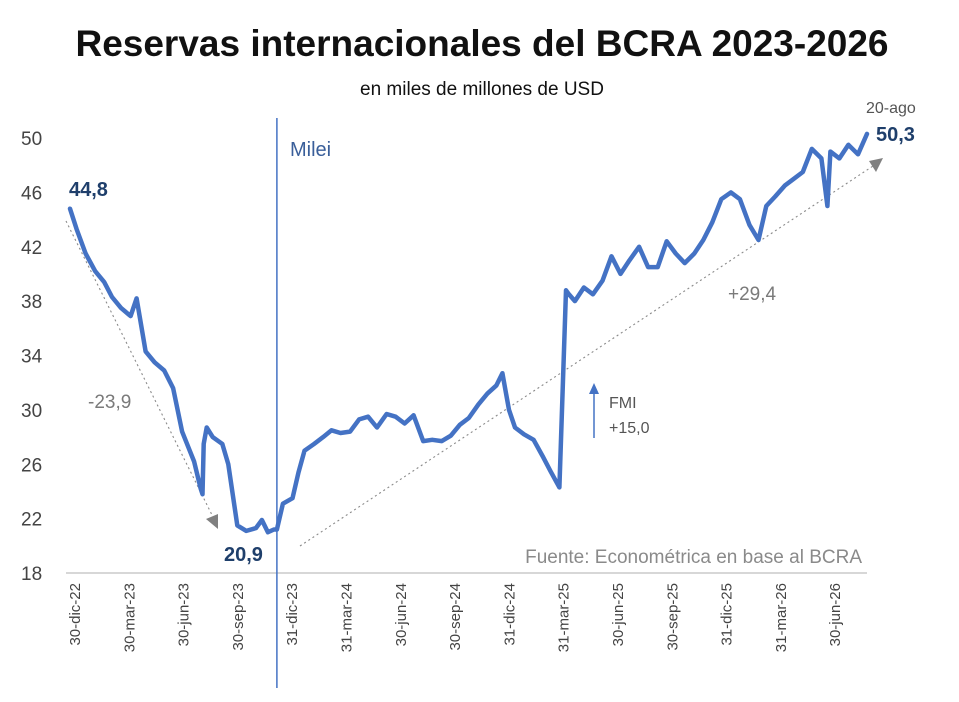 This screenshot has height=702, width=959. Describe the element at coordinates (876, 165) in the screenshot. I see `recovery-arrowhead` at that location.